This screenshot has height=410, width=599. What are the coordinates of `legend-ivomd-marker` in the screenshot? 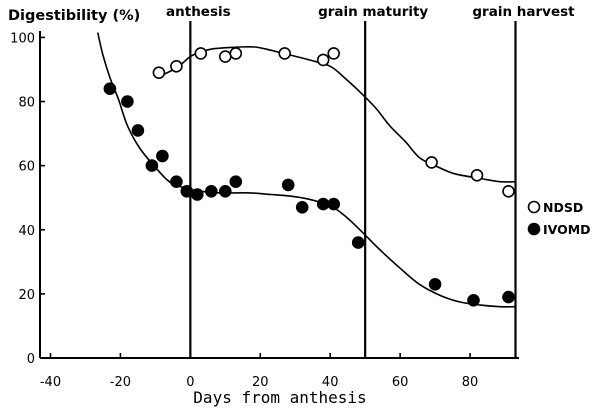 It's located at (534, 229).